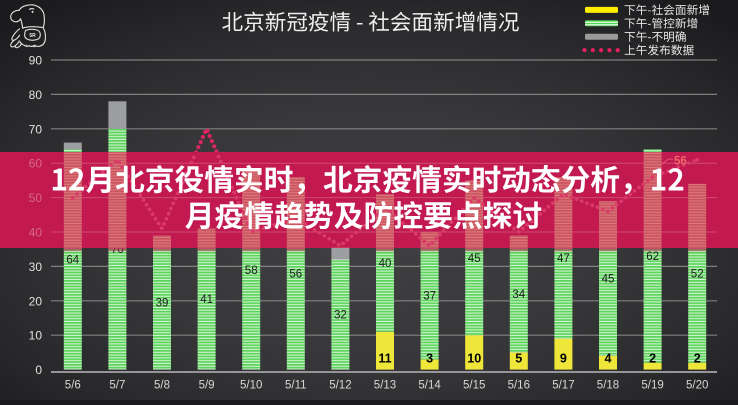 This screenshot has width=738, height=405. What do you see at coordinates (563, 359) in the screenshot?
I see `svg-text: 9` at bounding box center [563, 359].